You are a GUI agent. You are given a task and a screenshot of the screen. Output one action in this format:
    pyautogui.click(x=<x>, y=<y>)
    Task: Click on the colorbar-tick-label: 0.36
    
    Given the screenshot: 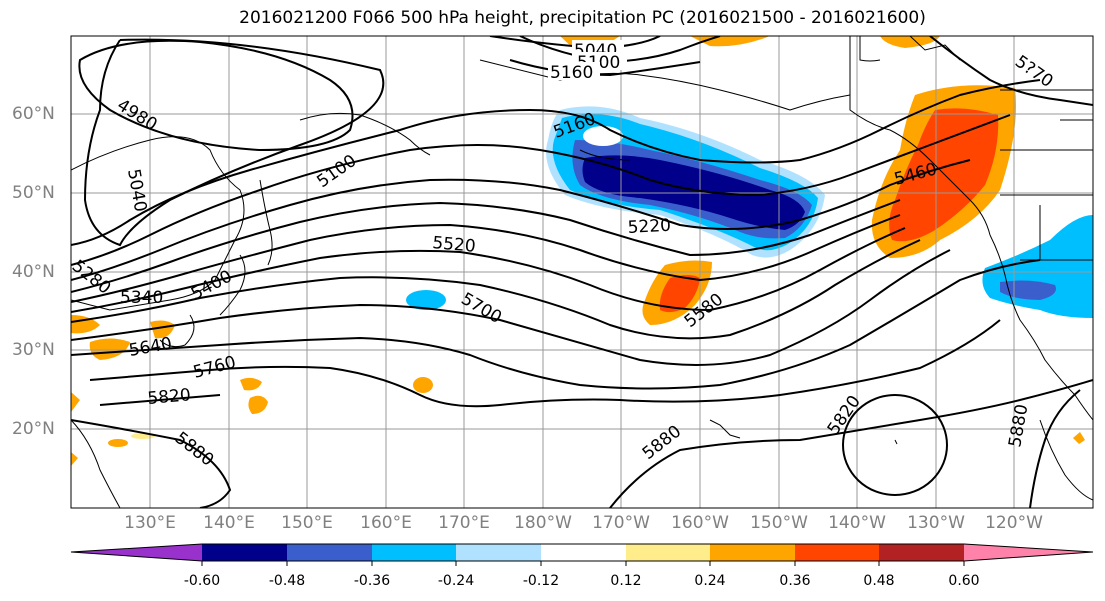 What is the action you would take?
    pyautogui.click(x=795, y=581)
    